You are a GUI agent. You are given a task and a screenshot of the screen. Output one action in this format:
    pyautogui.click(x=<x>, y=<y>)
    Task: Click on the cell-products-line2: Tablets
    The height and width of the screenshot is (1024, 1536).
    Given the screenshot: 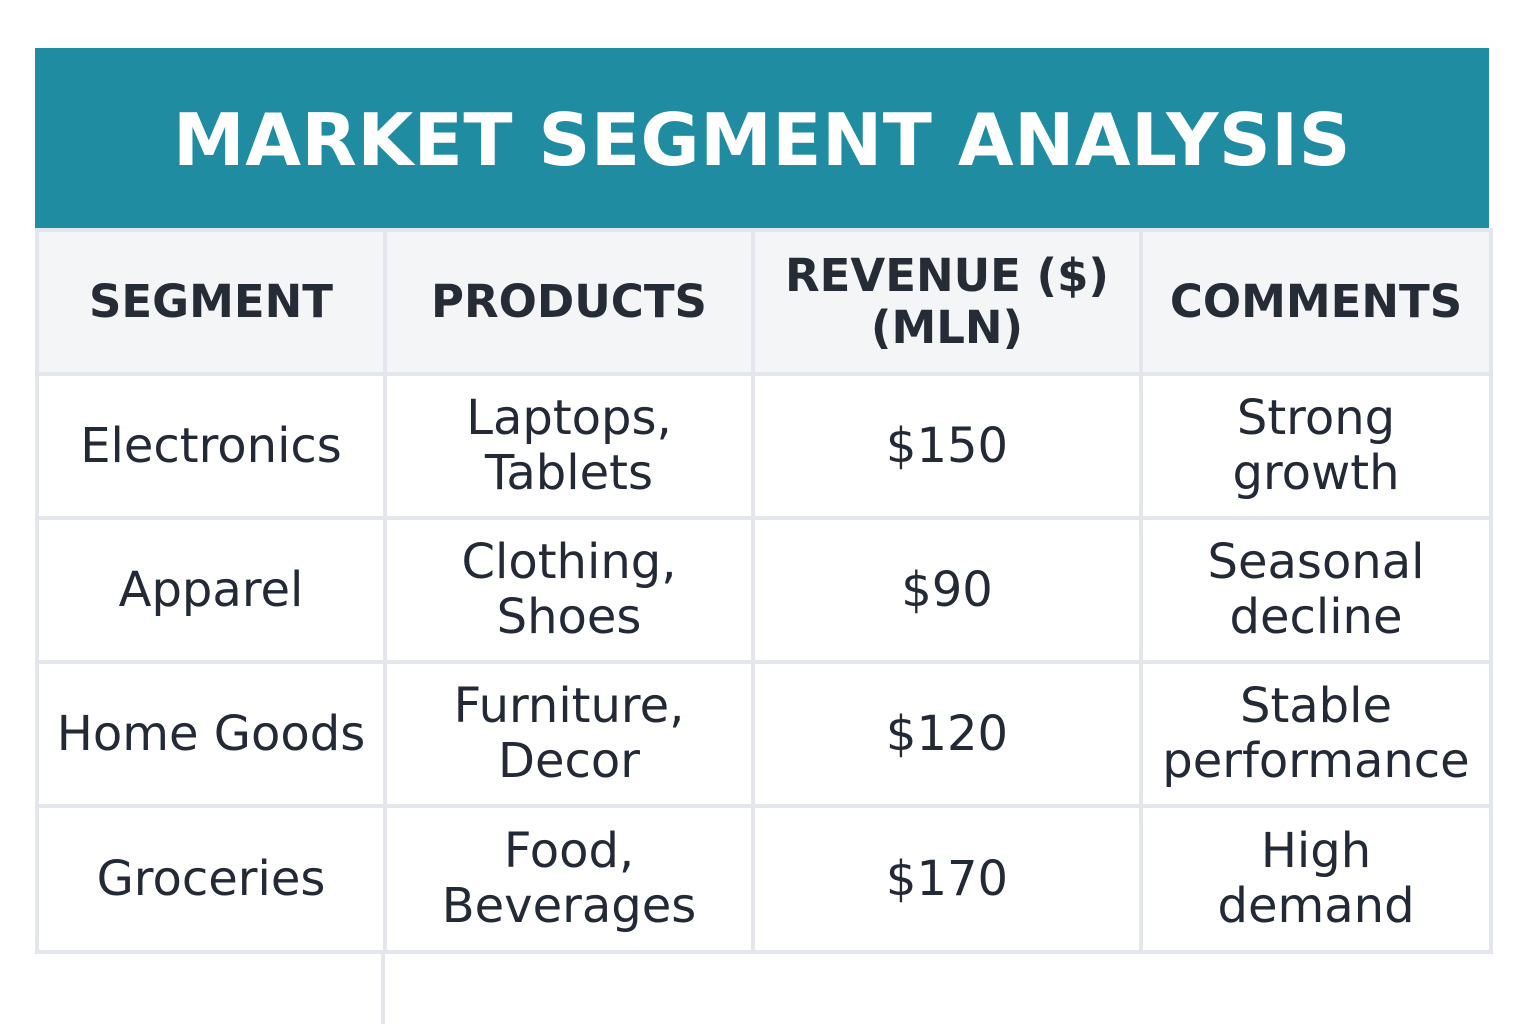 What is the action you would take?
    pyautogui.click(x=569, y=473)
    